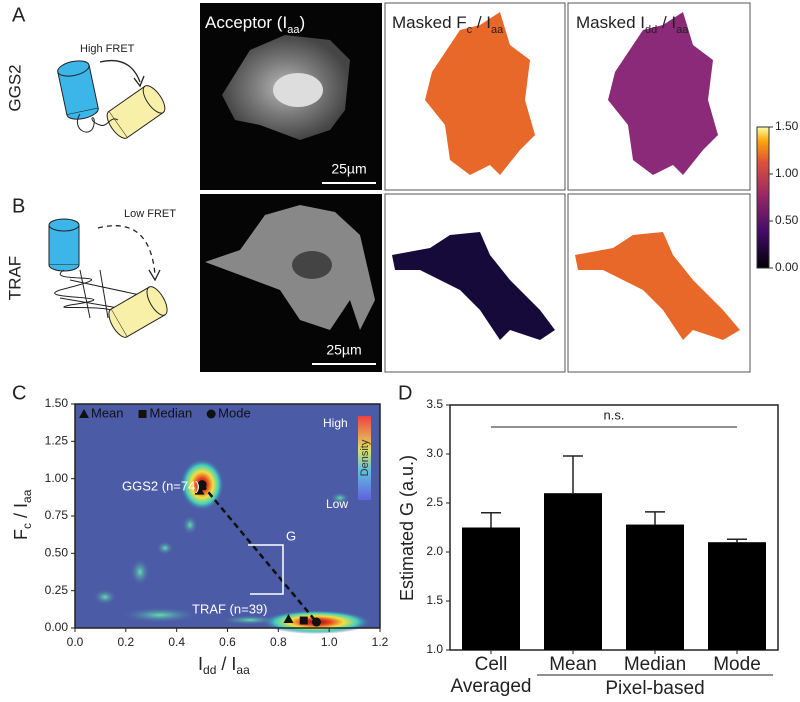 This screenshot has height=702, width=800. Describe the element at coordinates (434, 649) in the screenshot. I see `y-tick-label: 1.0` at that location.